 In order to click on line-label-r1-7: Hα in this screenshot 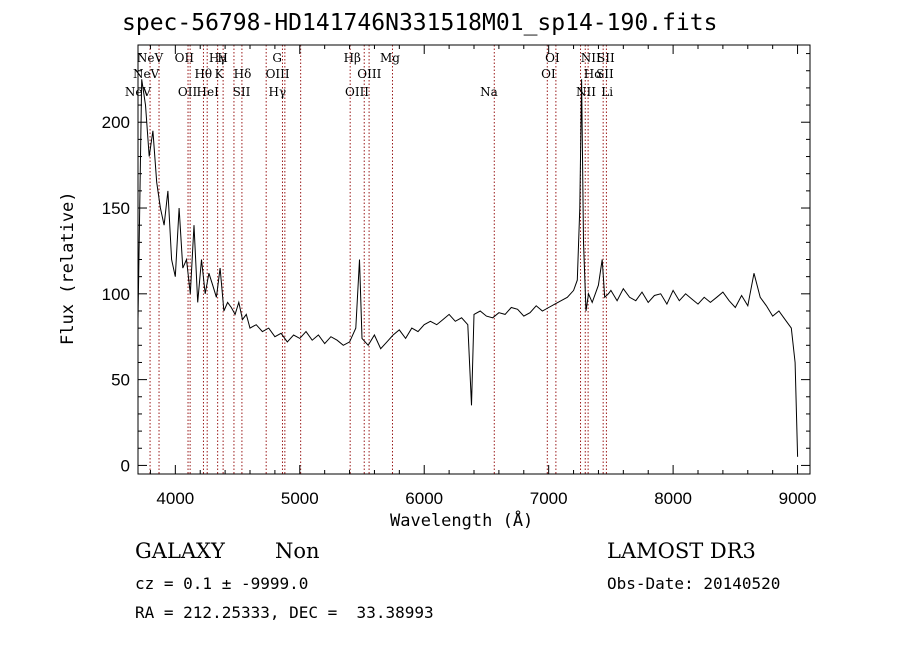, I will do `click(593, 74)`.